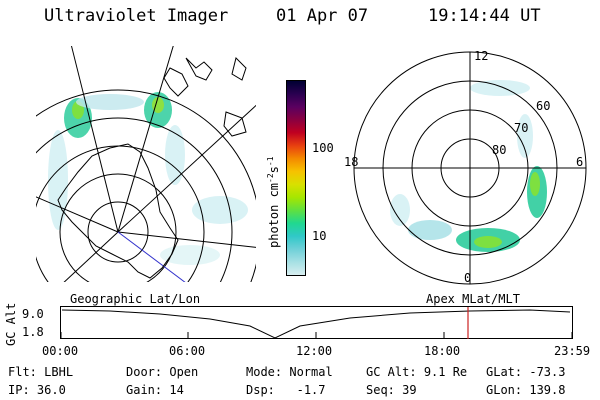 The width and height of the screenshot is (600, 400). What do you see at coordinates (481, 56) in the screenshot?
I see `mlt-label-12: 12` at bounding box center [481, 56].